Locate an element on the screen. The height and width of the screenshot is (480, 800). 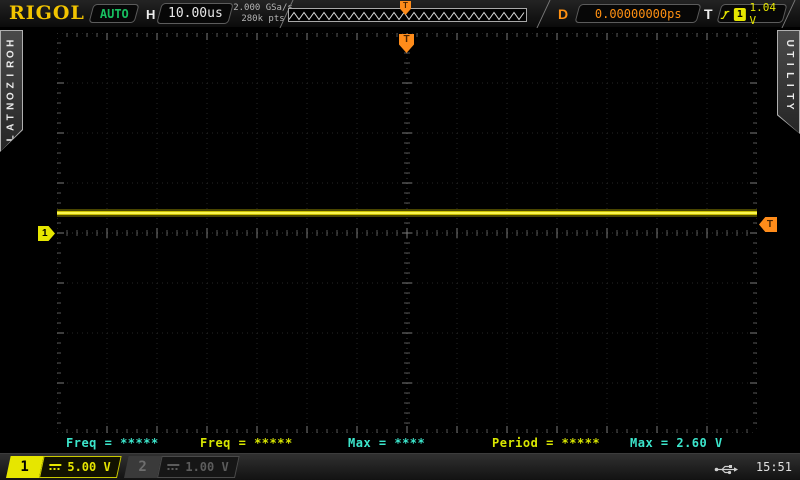
clock: 15:51 is located at coordinates (773, 467).